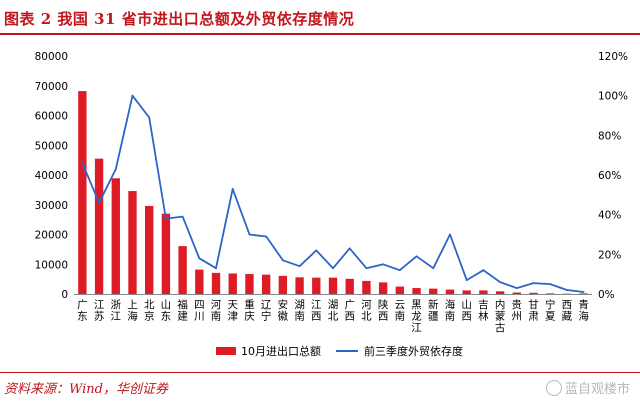  I want to click on right-tick-label: 40%, so click(609, 216).